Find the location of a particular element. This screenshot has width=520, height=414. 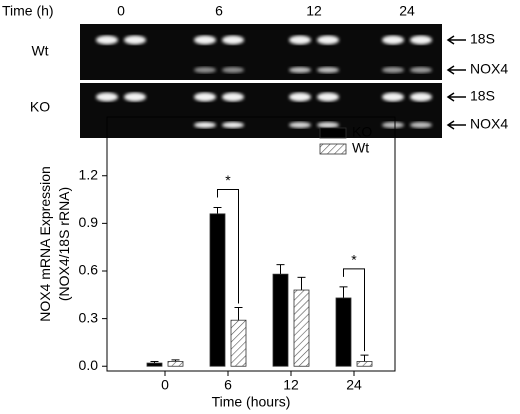

y-tick-label: 0.9 is located at coordinates (89, 222).